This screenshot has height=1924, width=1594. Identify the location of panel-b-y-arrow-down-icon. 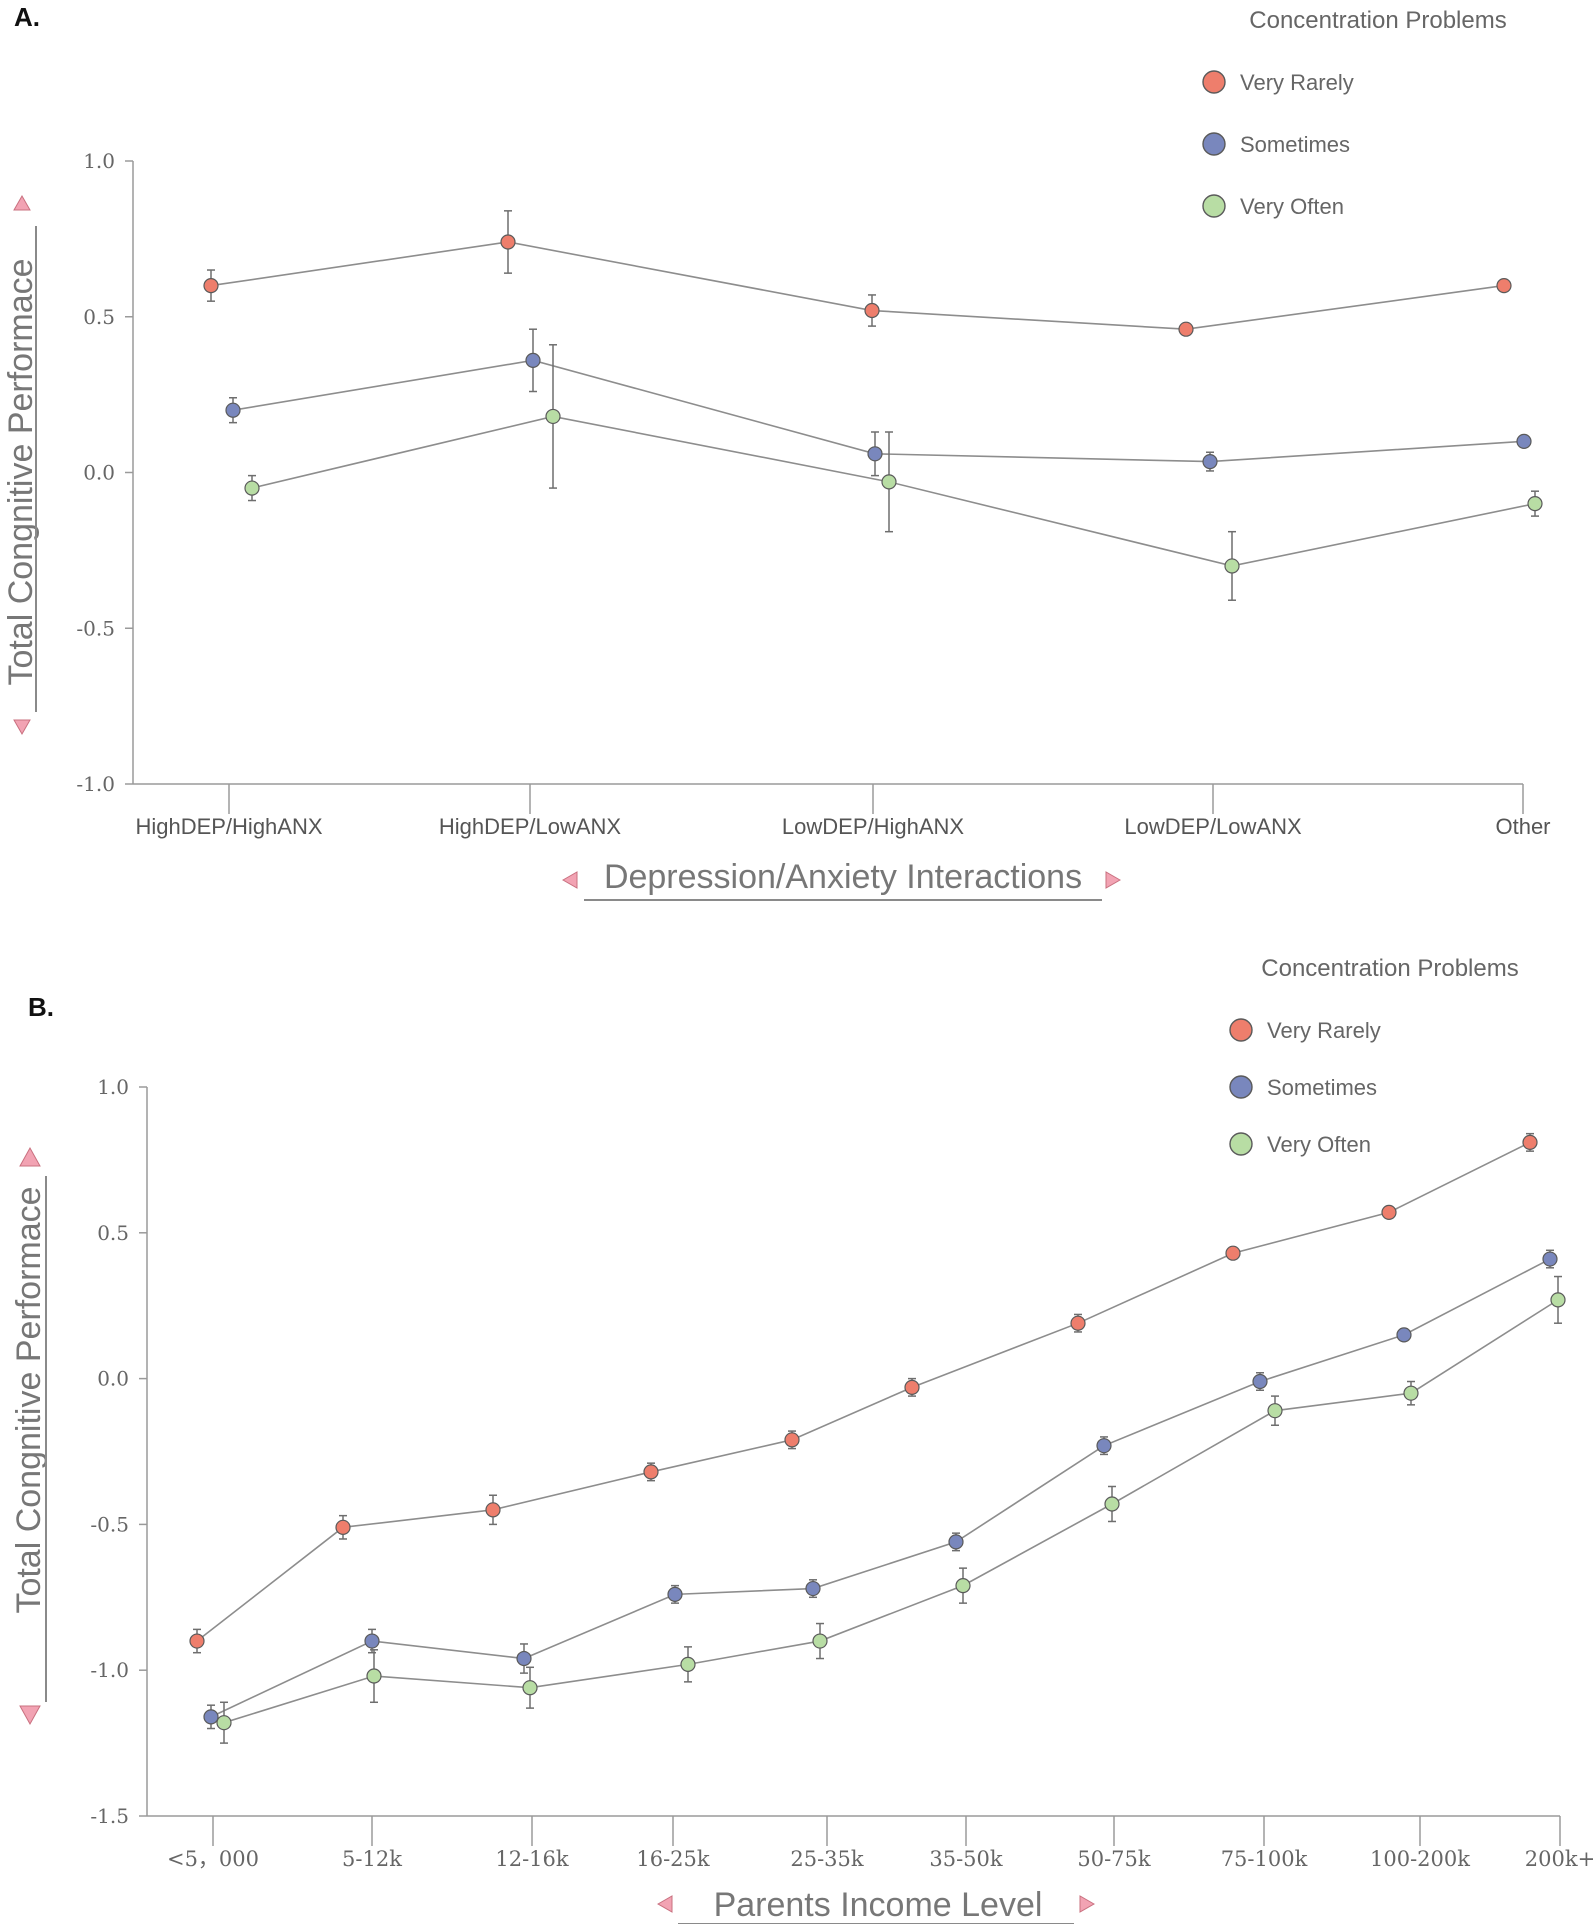
(30, 1715).